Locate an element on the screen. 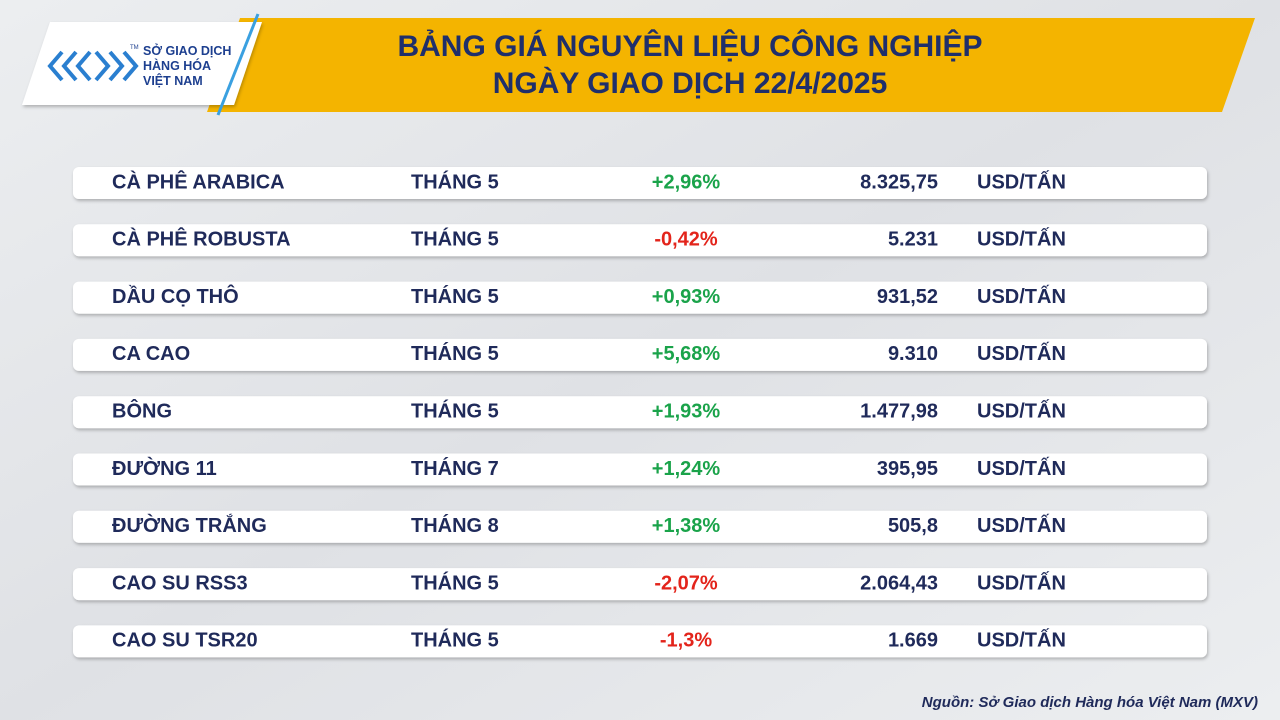 Image resolution: width=1280 pixels, height=720 pixels. price-change: +2,96% is located at coordinates (686, 182).